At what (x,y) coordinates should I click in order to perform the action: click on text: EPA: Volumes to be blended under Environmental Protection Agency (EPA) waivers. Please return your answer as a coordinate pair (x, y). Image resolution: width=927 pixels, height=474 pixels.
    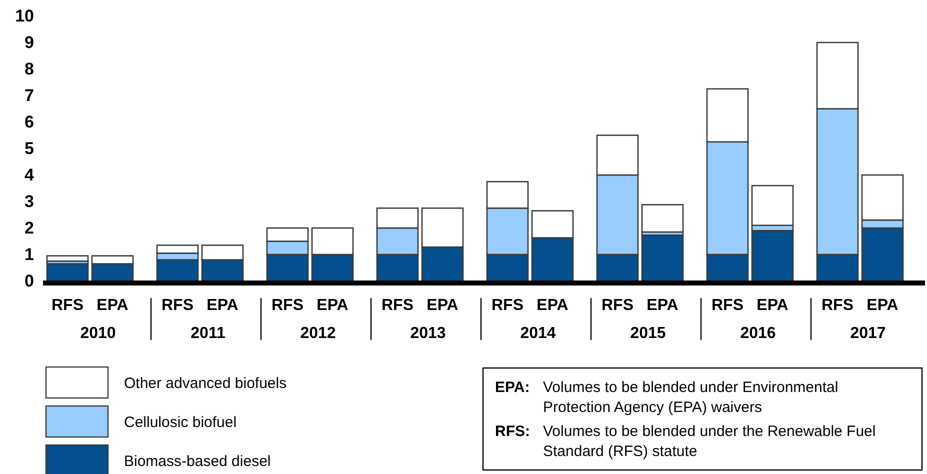
    Looking at the image, I should click on (666, 397).